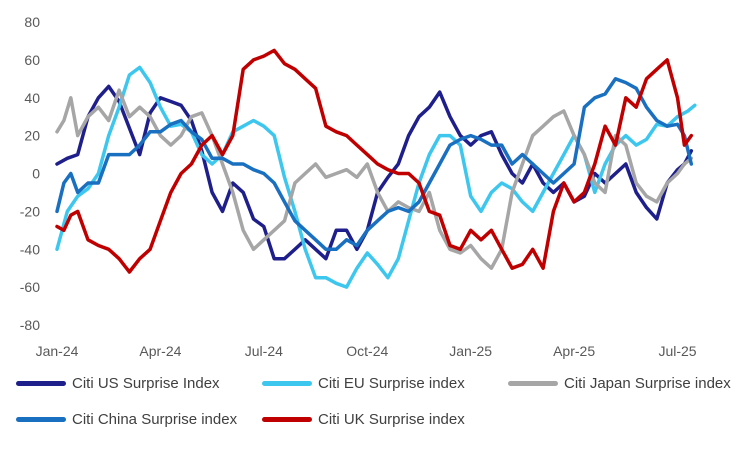 The height and width of the screenshot is (450, 750). I want to click on x-tick-label: Apr-24, so click(160, 351).